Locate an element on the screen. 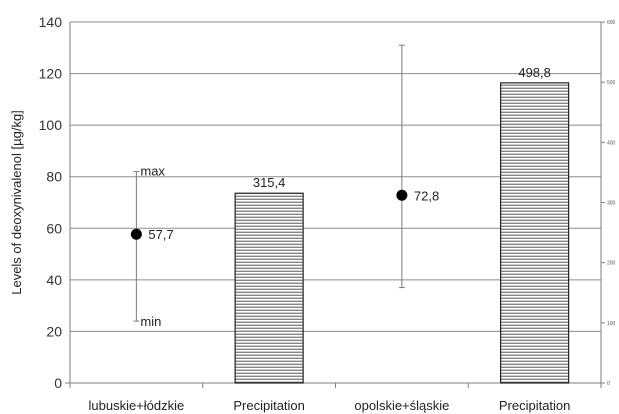  y-tick-label: 60 is located at coordinates (54, 228).